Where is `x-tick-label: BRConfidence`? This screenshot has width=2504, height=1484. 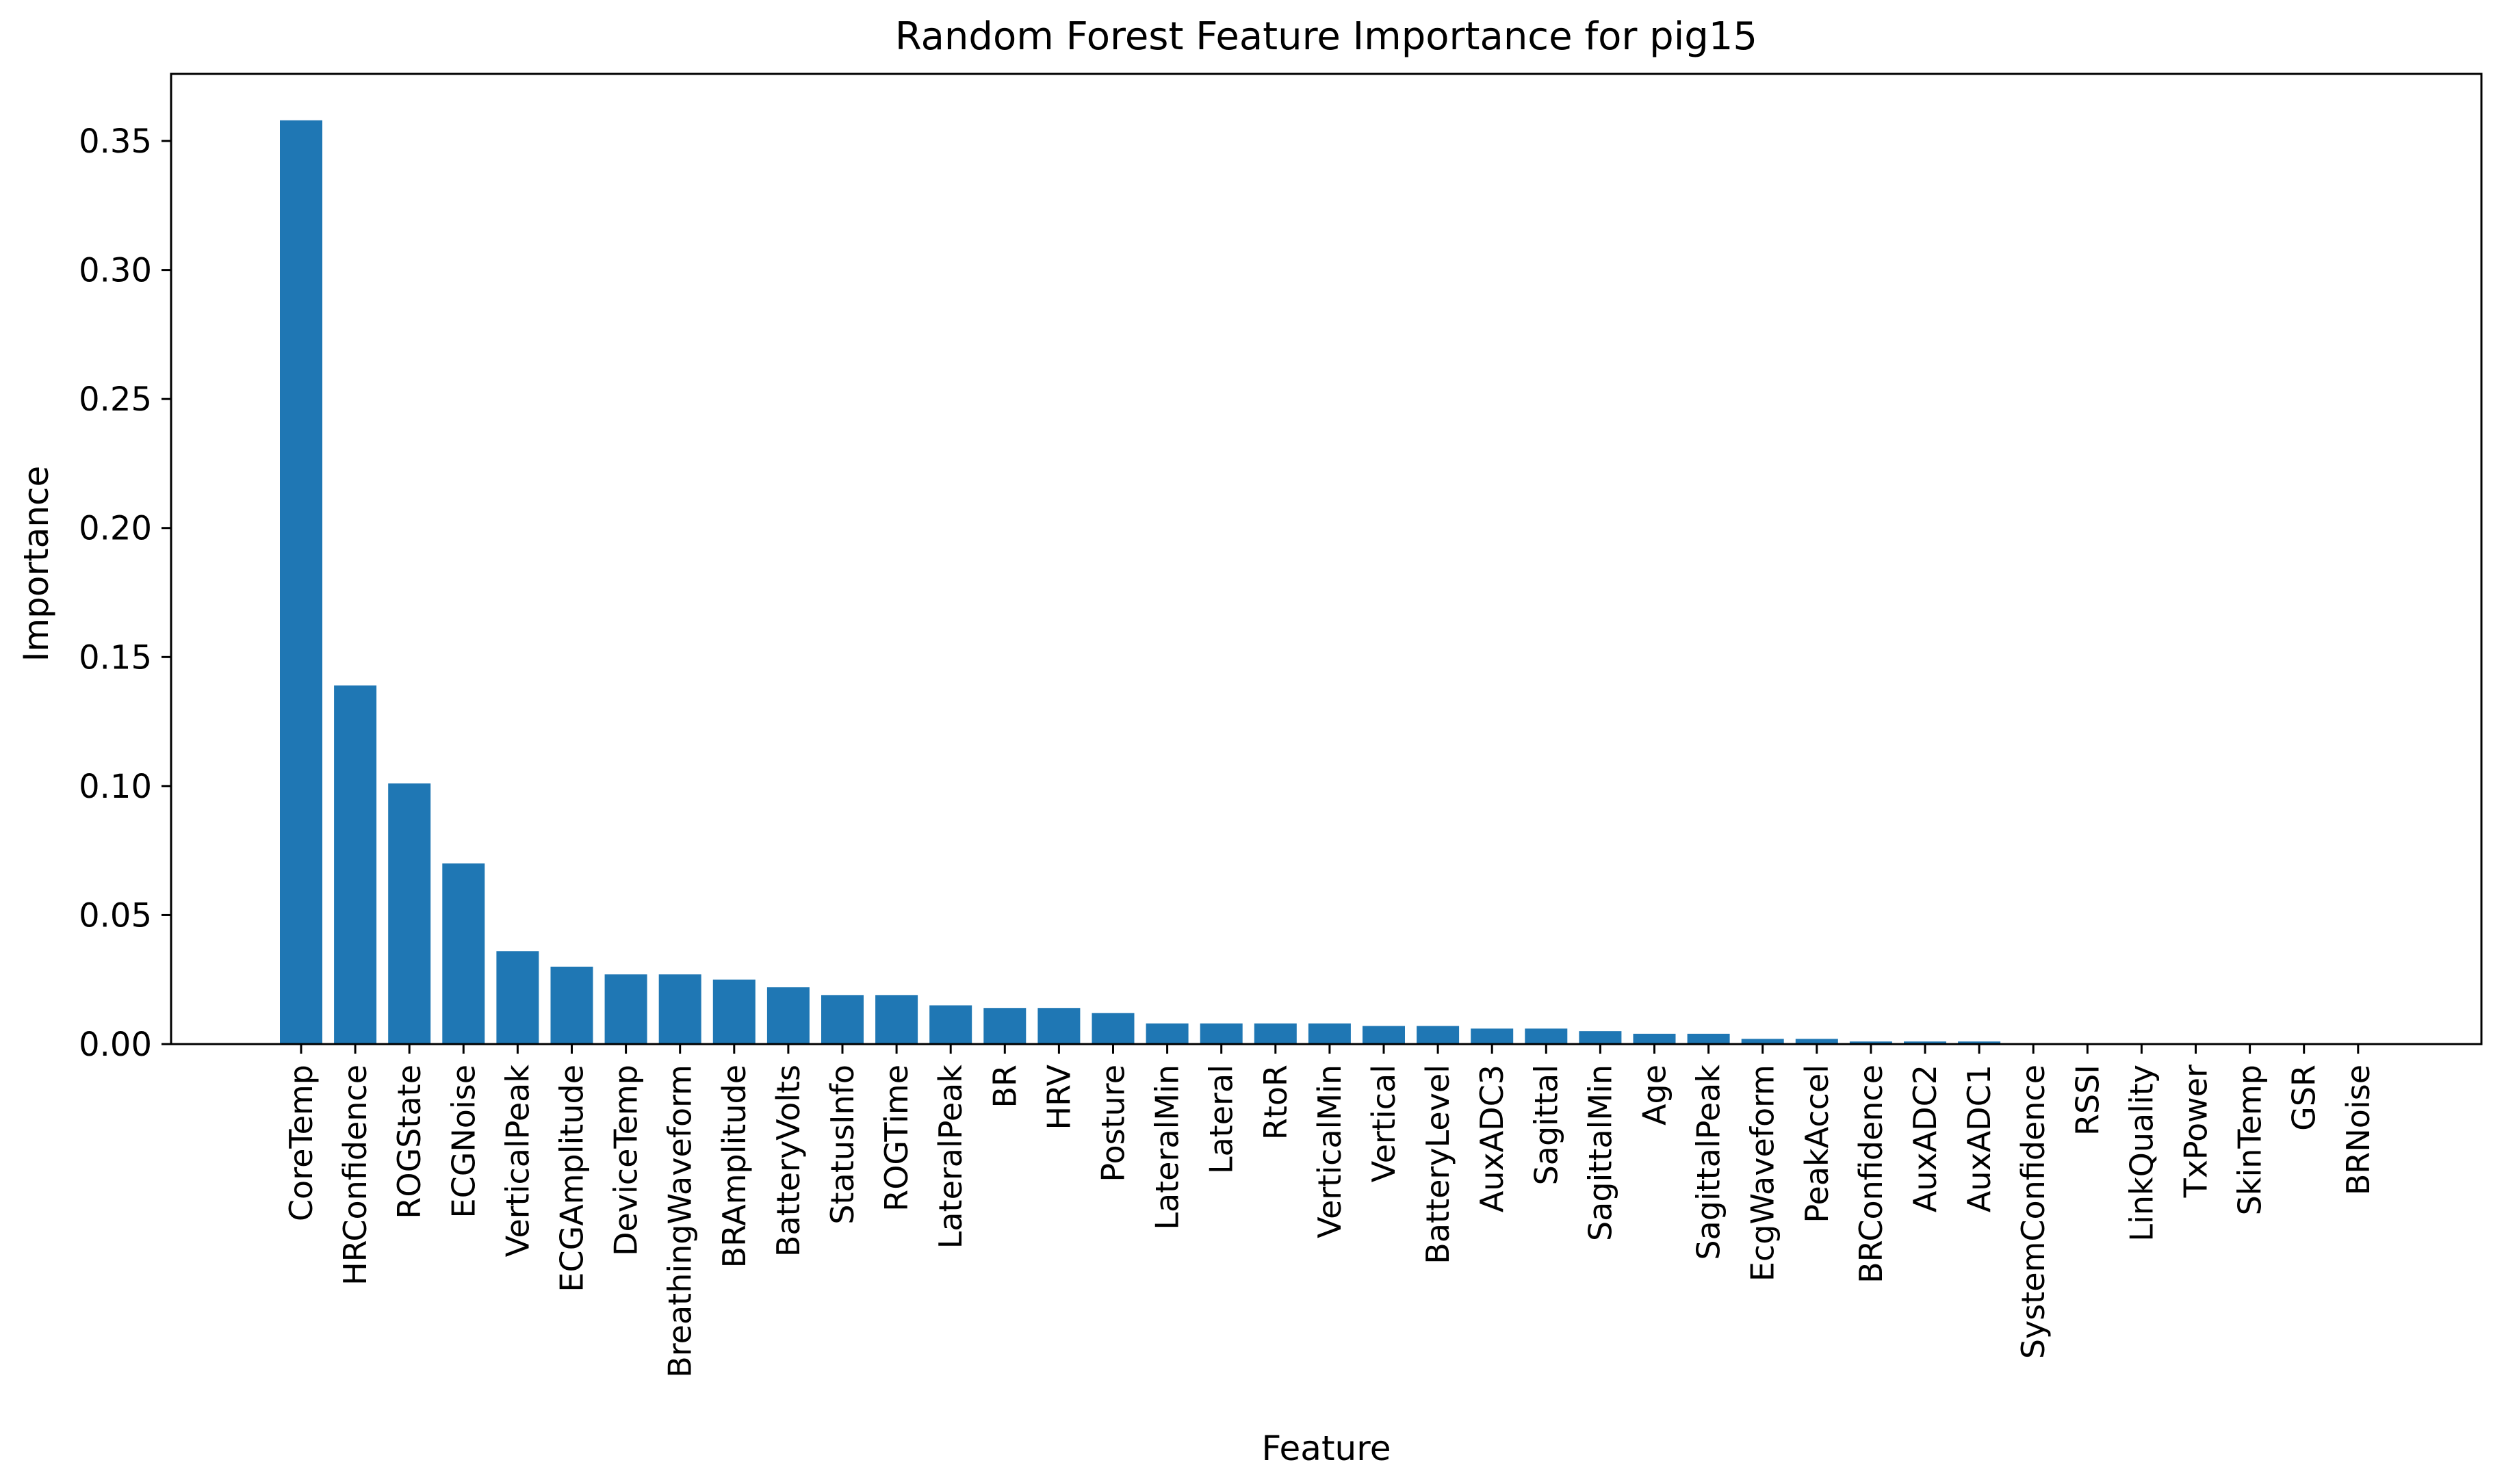
x-tick-label: BRConfidence is located at coordinates (1871, 1174).